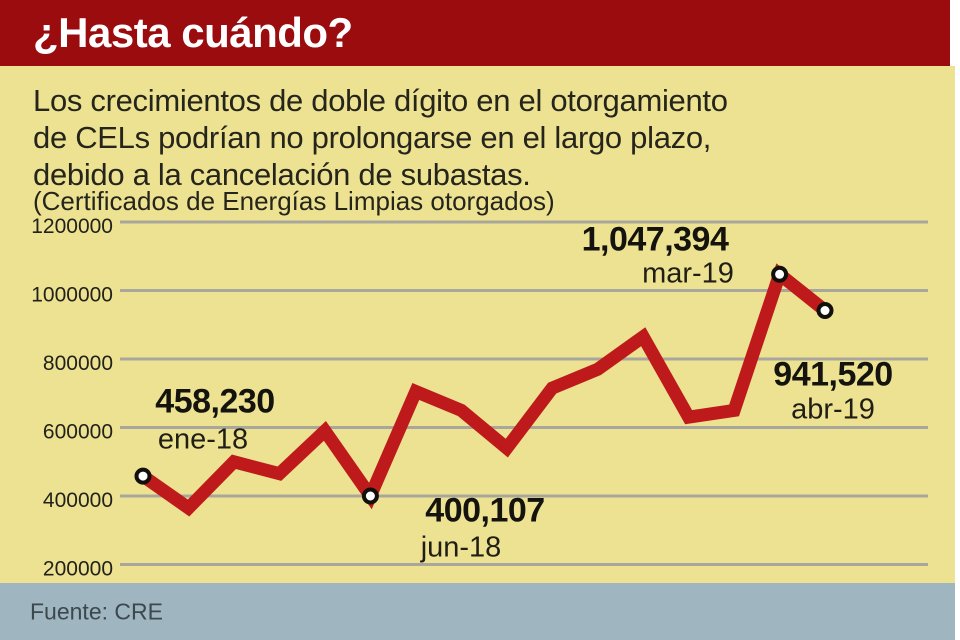  Describe the element at coordinates (72, 226) in the screenshot. I see `y-tick-label: 1200000` at that location.